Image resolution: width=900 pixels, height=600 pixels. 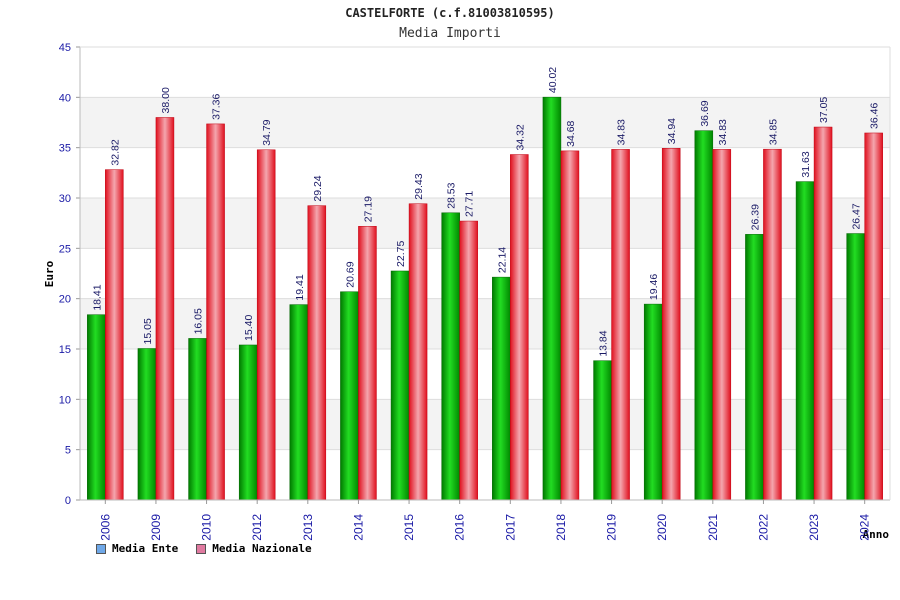 I want to click on x-tick-label: 2016, so click(x=460, y=527).